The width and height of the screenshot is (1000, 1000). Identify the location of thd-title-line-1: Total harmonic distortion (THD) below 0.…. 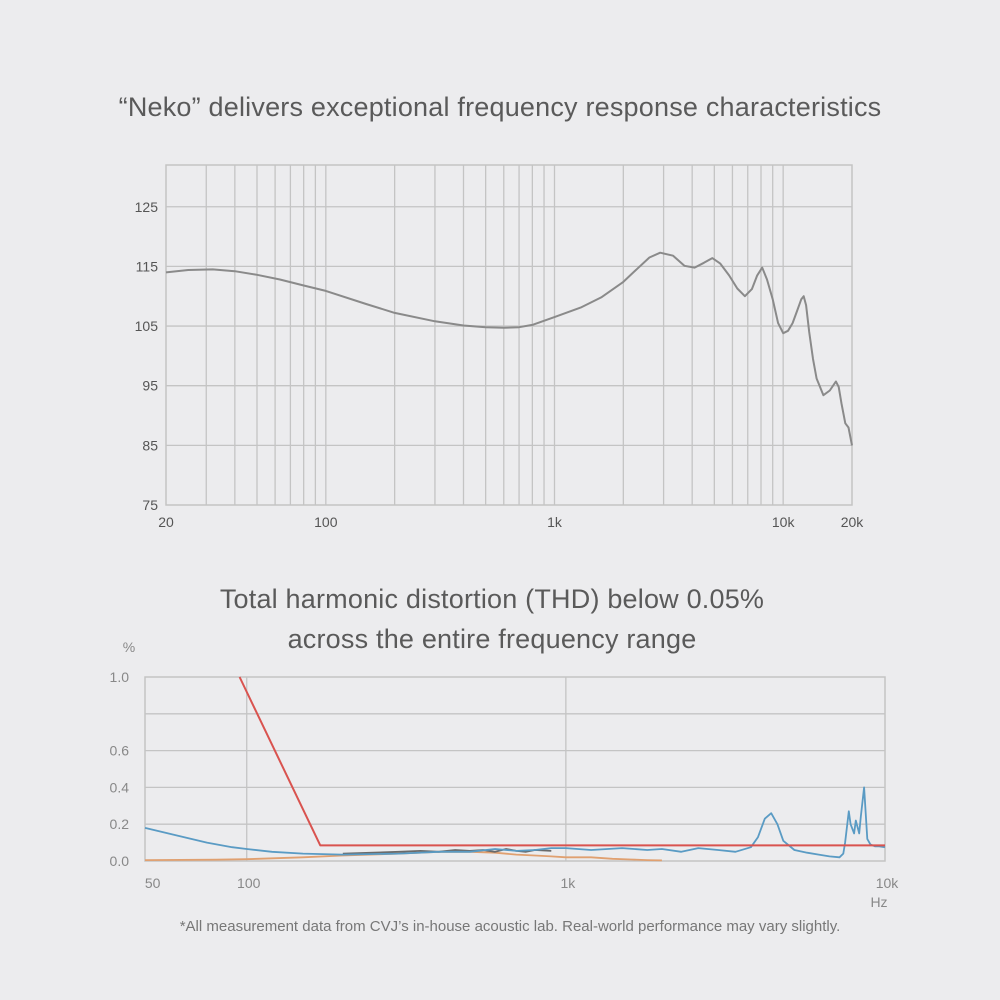
(492, 599).